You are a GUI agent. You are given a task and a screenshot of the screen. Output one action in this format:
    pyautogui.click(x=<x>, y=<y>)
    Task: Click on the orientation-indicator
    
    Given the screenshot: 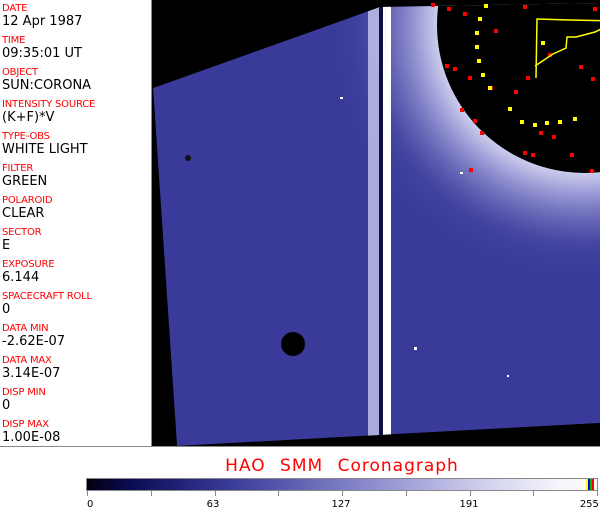 What is the action you would take?
    pyautogui.click(x=567, y=48)
    